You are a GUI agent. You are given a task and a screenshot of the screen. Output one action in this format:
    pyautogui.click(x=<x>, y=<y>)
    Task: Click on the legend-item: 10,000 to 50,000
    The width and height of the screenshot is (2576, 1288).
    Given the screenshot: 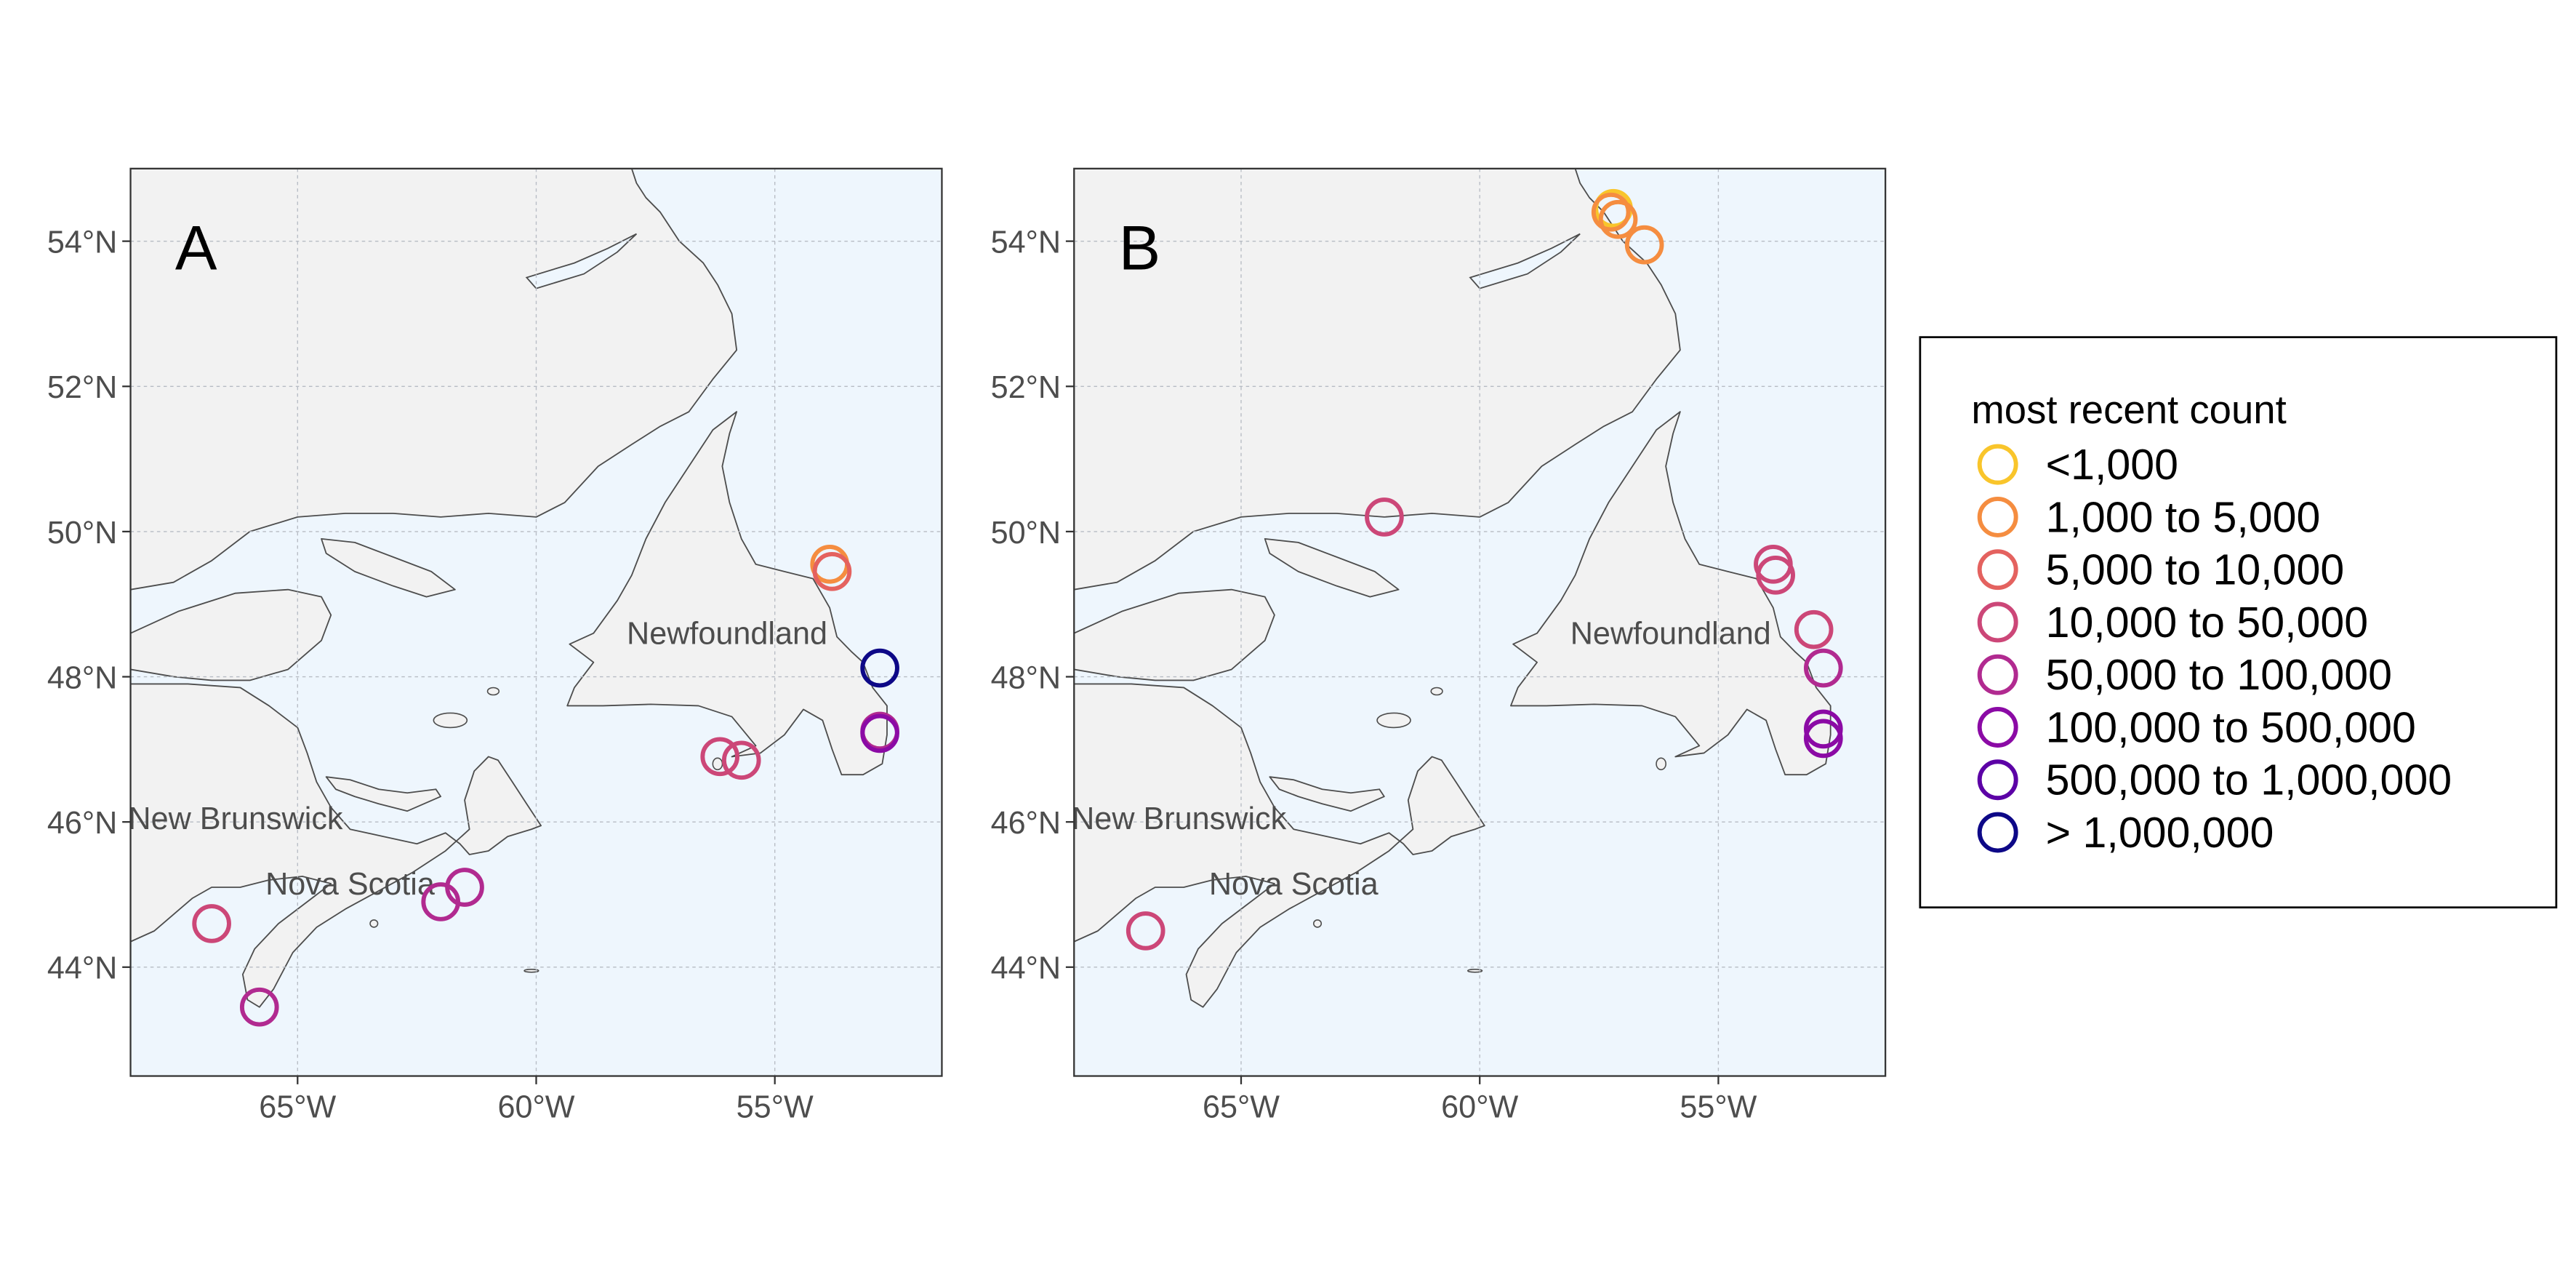 What is the action you would take?
    pyautogui.click(x=2173, y=623)
    